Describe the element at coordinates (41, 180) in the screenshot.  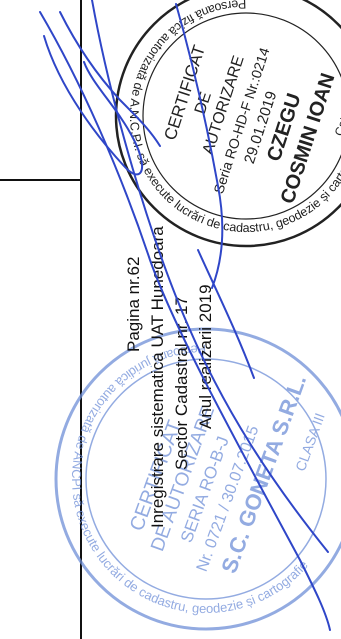
I see `horizontal-connector` at that location.